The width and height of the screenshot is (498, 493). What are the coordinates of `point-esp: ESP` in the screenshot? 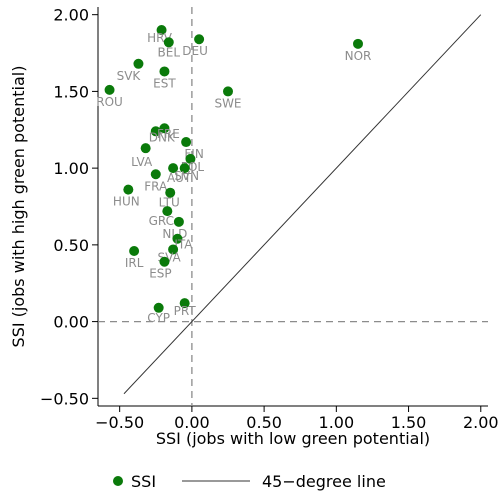 It's located at (160, 268).